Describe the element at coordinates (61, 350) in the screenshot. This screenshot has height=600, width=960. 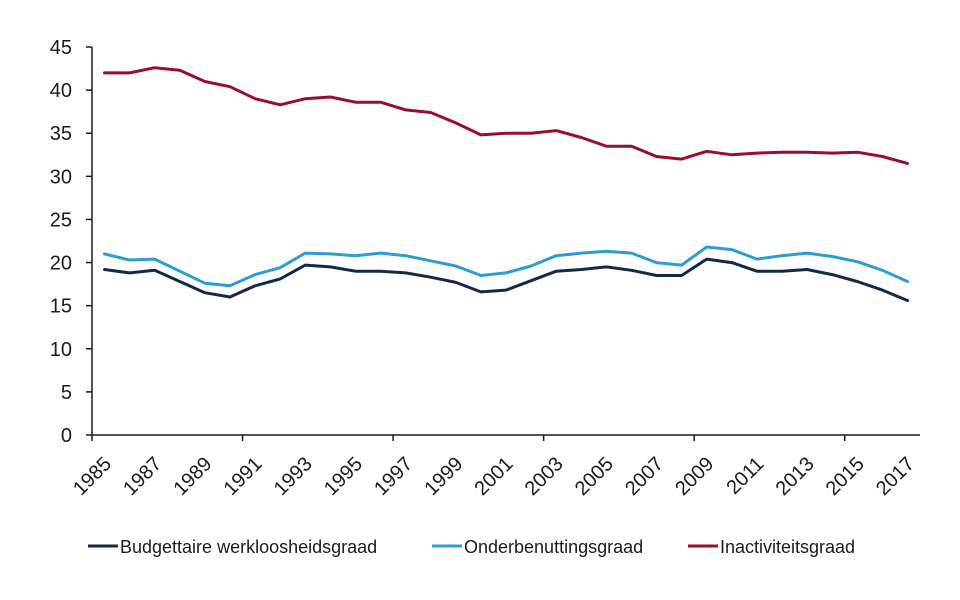
I see `y-tick-label: 10` at that location.